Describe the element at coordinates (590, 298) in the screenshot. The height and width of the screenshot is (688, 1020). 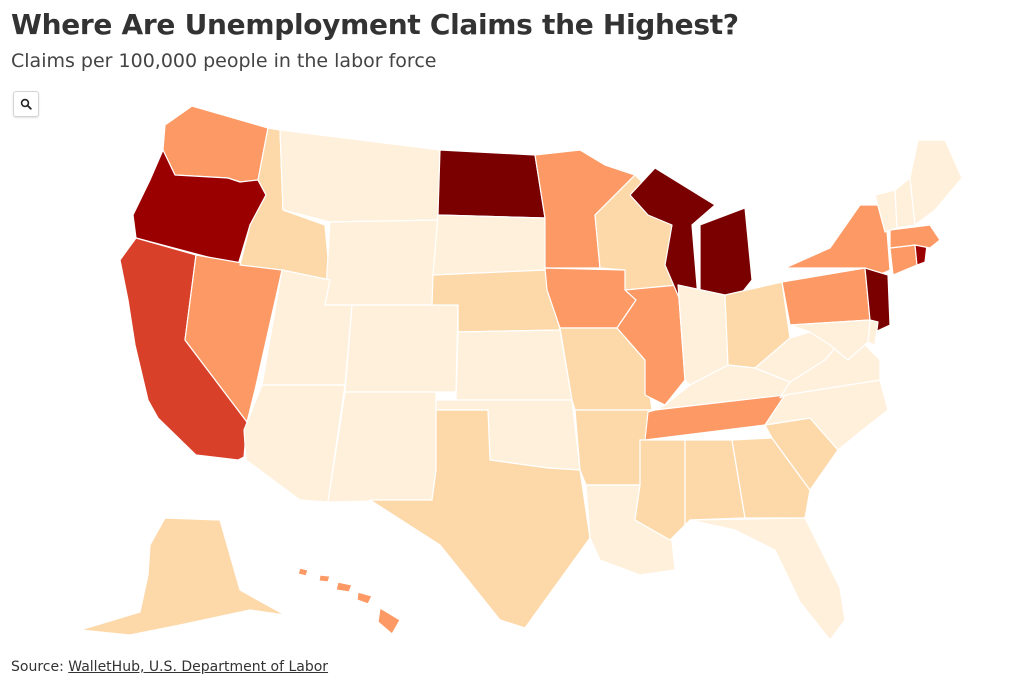
I see `state-ia` at that location.